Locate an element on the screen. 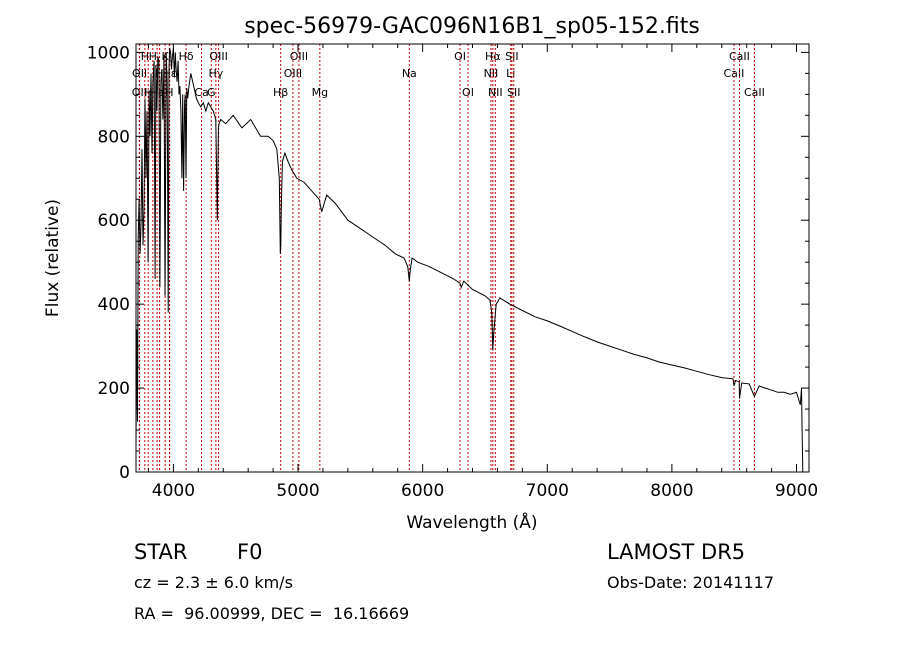 The height and width of the screenshot is (649, 900). line-label: K is located at coordinates (166, 56).